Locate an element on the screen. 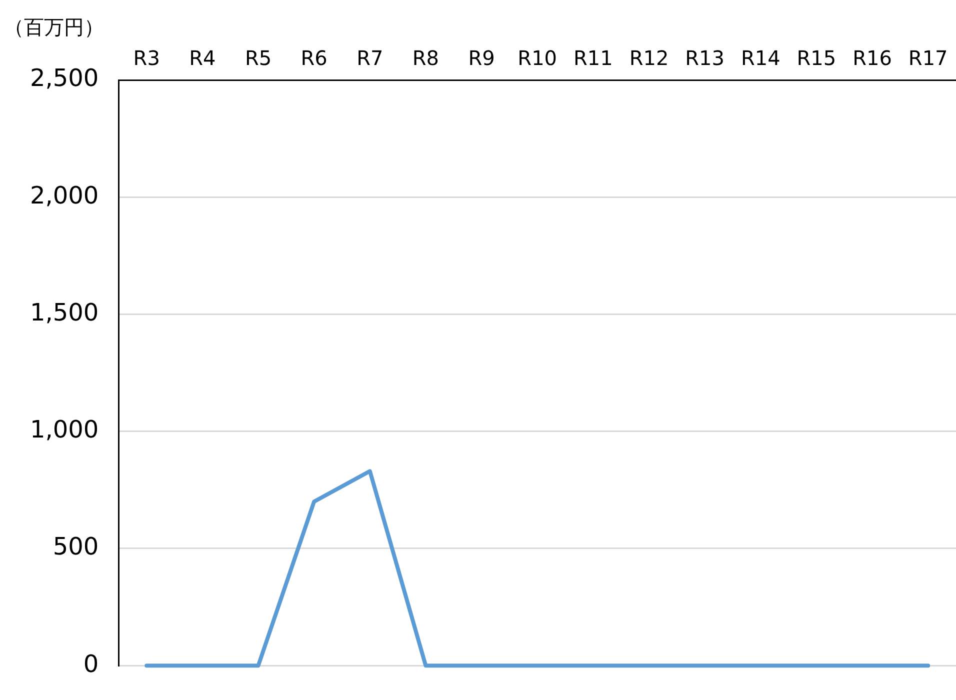 Image resolution: width=956 pixels, height=700 pixels. x-tick-label: R16 is located at coordinates (872, 58).